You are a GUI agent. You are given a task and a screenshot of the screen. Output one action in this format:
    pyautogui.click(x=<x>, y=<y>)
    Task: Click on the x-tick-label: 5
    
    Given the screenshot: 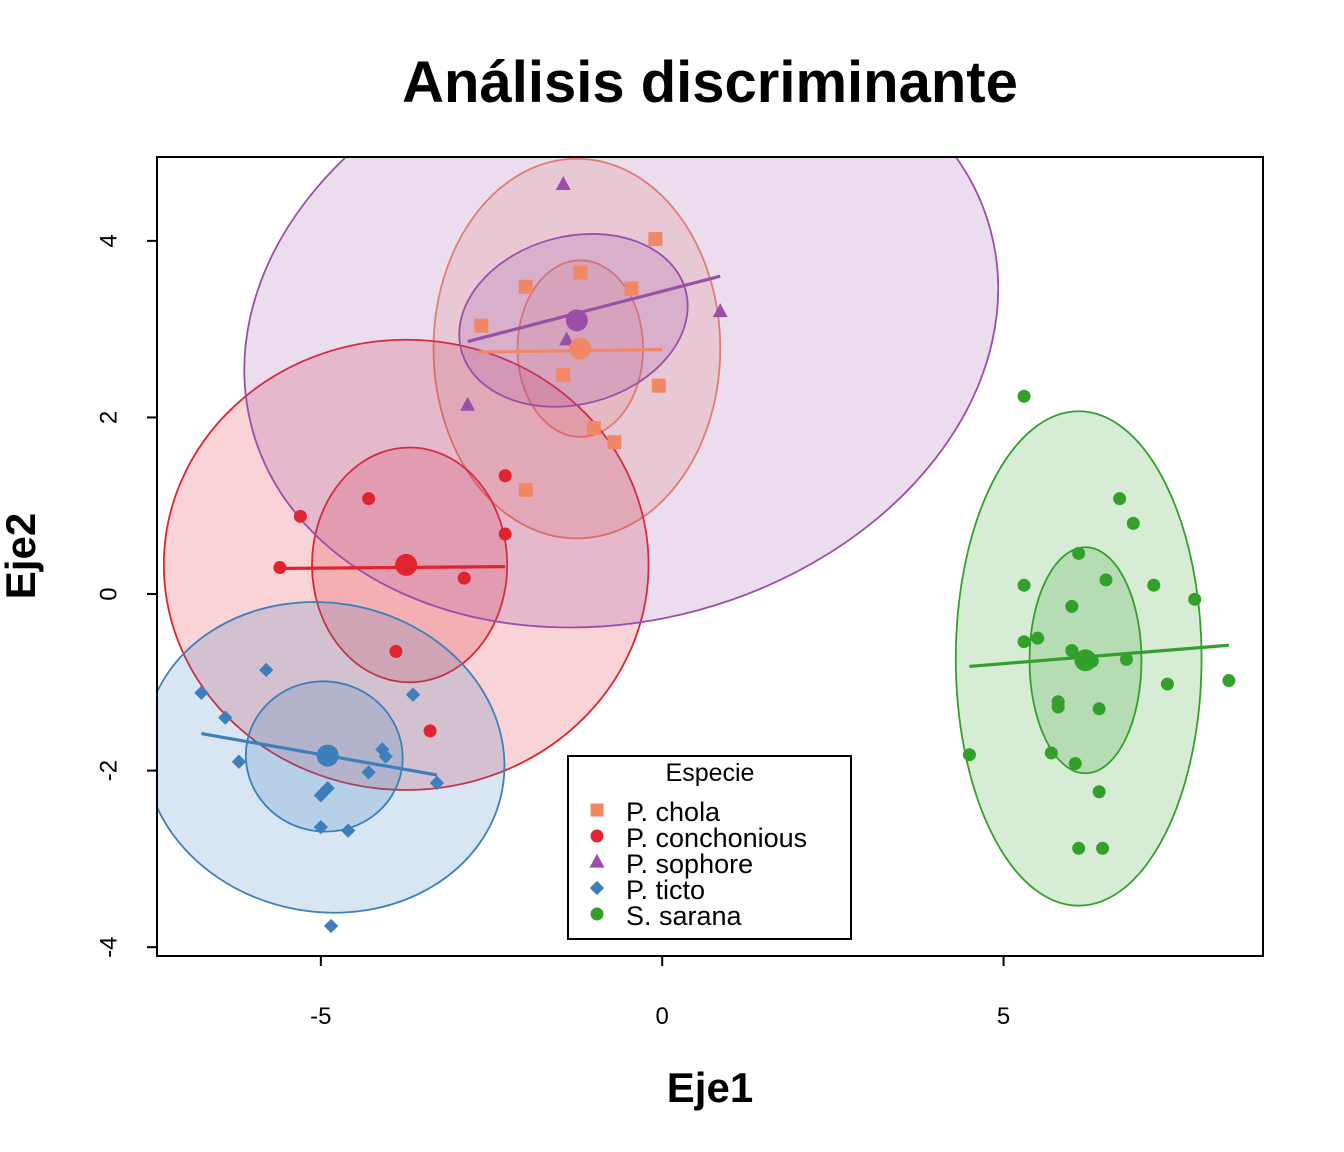 What is the action you would take?
    pyautogui.click(x=1003, y=1016)
    